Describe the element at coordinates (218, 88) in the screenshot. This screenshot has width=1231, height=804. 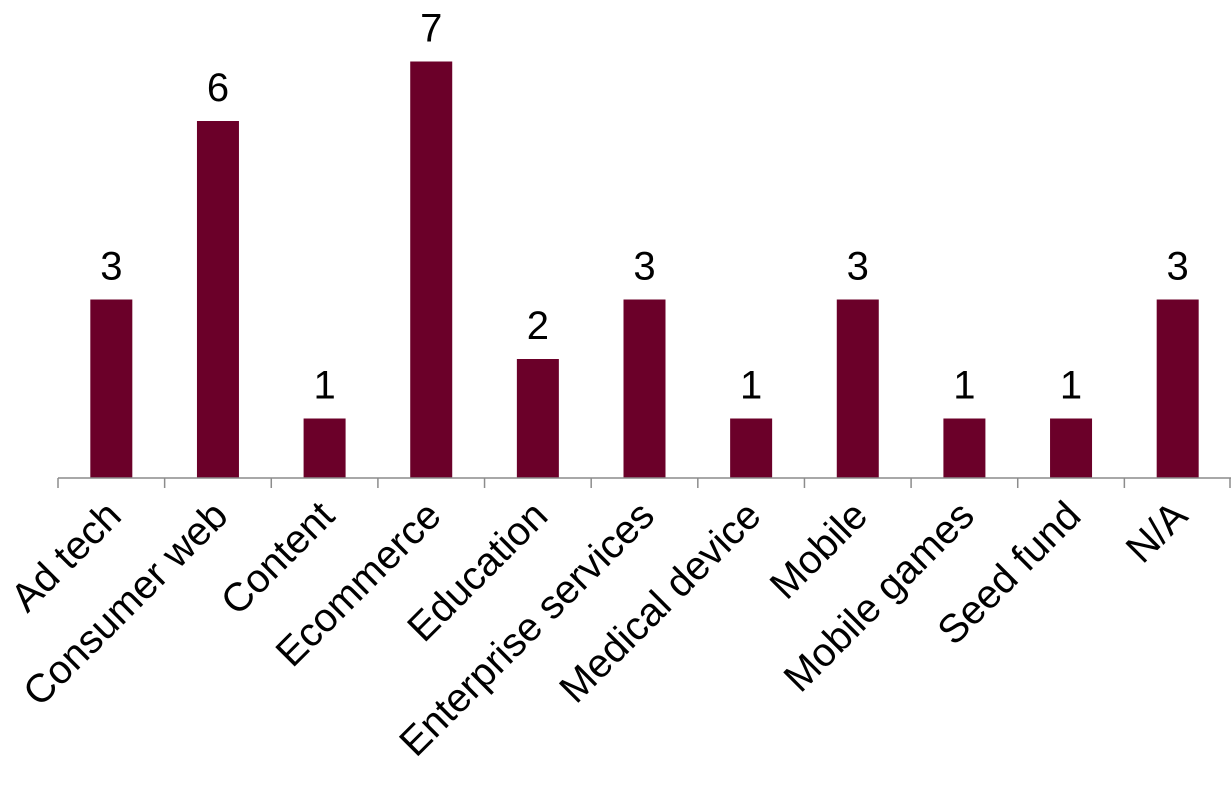
I see `data-label: 6` at that location.